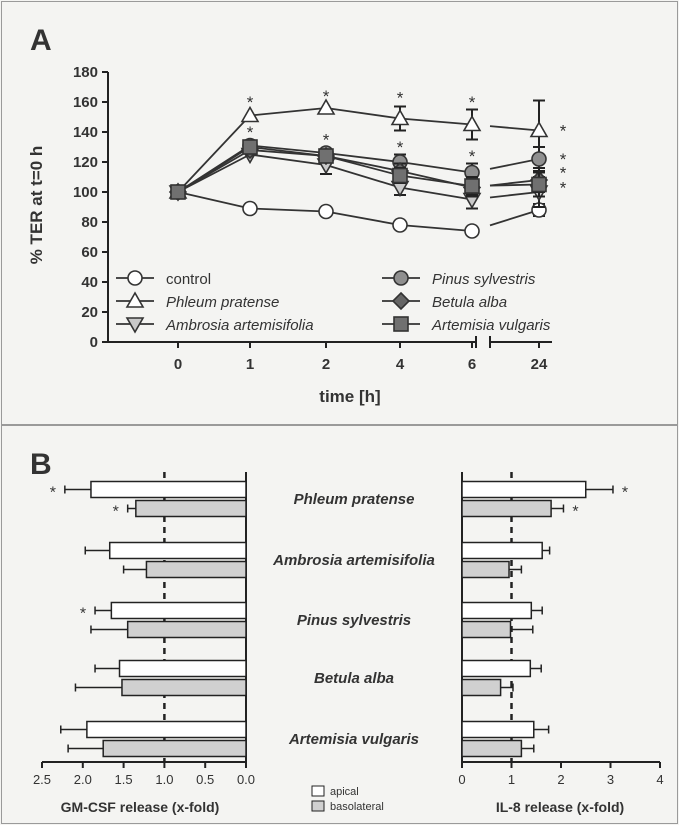 This screenshot has height=830, width=679. Describe the element at coordinates (85, 162) in the screenshot. I see `y-tick-label: 120` at that location.